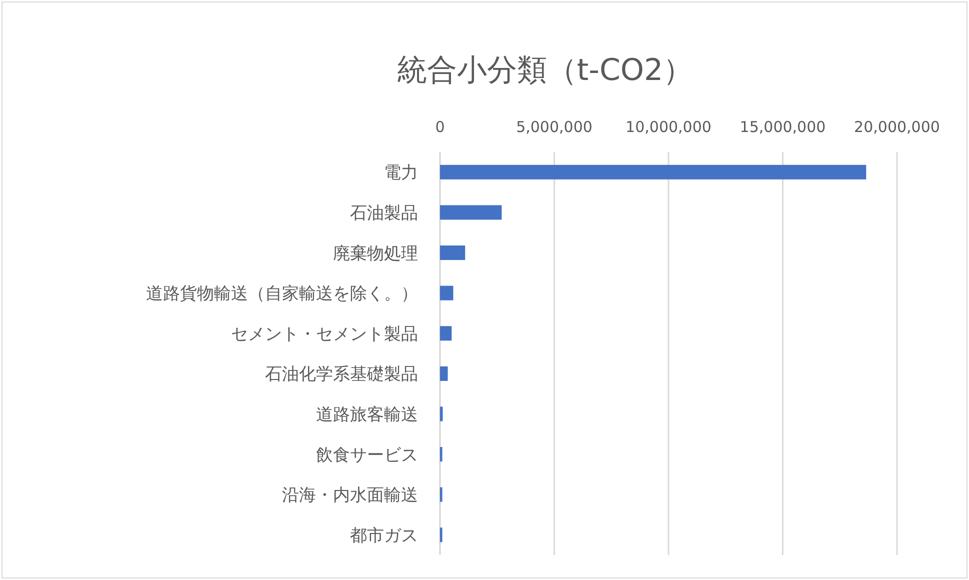  I want to click on x-tick-label: 20,000,000, so click(897, 127).